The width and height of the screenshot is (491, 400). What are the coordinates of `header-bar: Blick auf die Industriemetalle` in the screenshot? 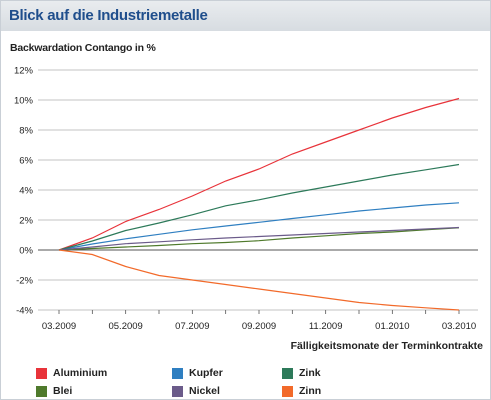 It's located at (245, 16).